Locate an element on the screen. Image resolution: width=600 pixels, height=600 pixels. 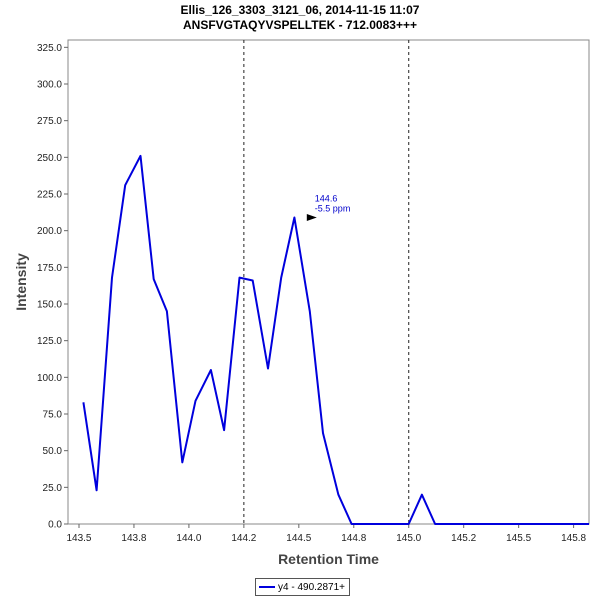
y-tick-label: 200.0 is located at coordinates (49, 231).